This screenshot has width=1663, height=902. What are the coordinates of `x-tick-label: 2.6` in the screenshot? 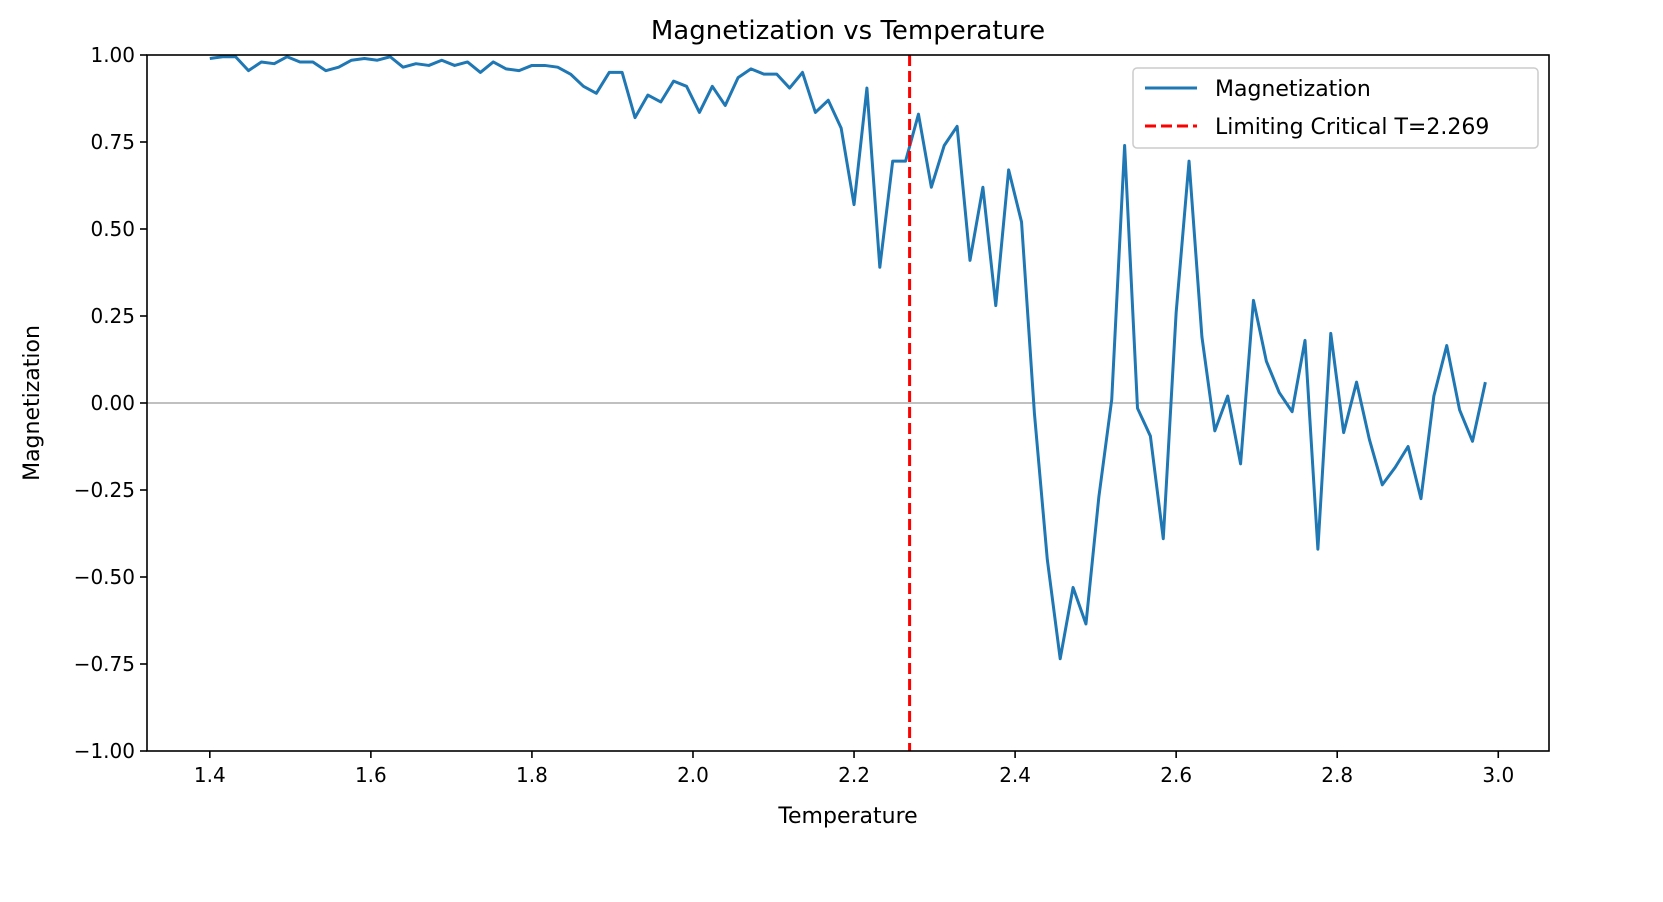 It's located at (1176, 775).